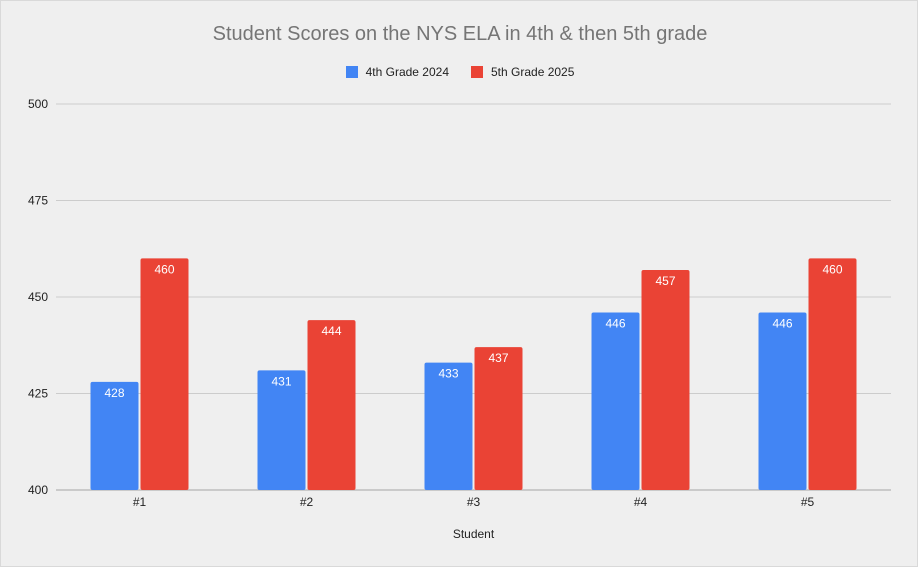  What do you see at coordinates (477, 72) in the screenshot?
I see `legend-swatch-5th-grade` at bounding box center [477, 72].